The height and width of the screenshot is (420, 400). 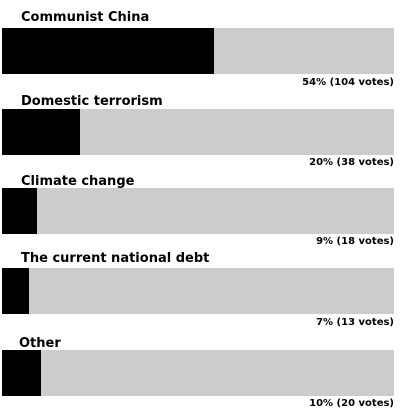 What do you see at coordinates (78, 181) in the screenshot?
I see `option-label: Climate change` at bounding box center [78, 181].